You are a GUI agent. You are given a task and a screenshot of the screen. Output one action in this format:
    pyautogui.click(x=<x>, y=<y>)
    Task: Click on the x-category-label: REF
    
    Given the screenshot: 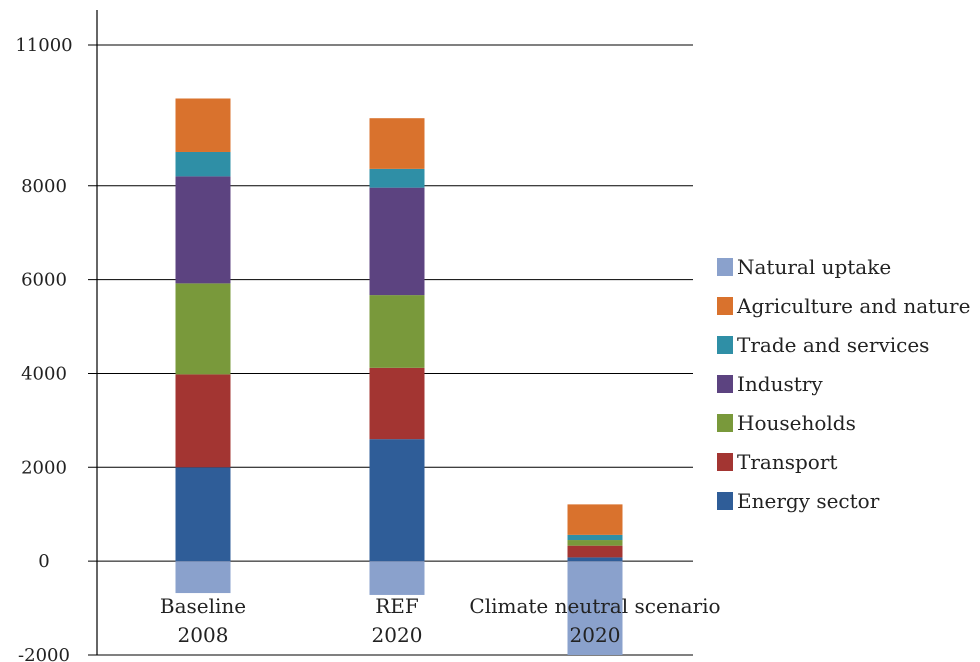 What is the action you would take?
    pyautogui.click(x=397, y=606)
    